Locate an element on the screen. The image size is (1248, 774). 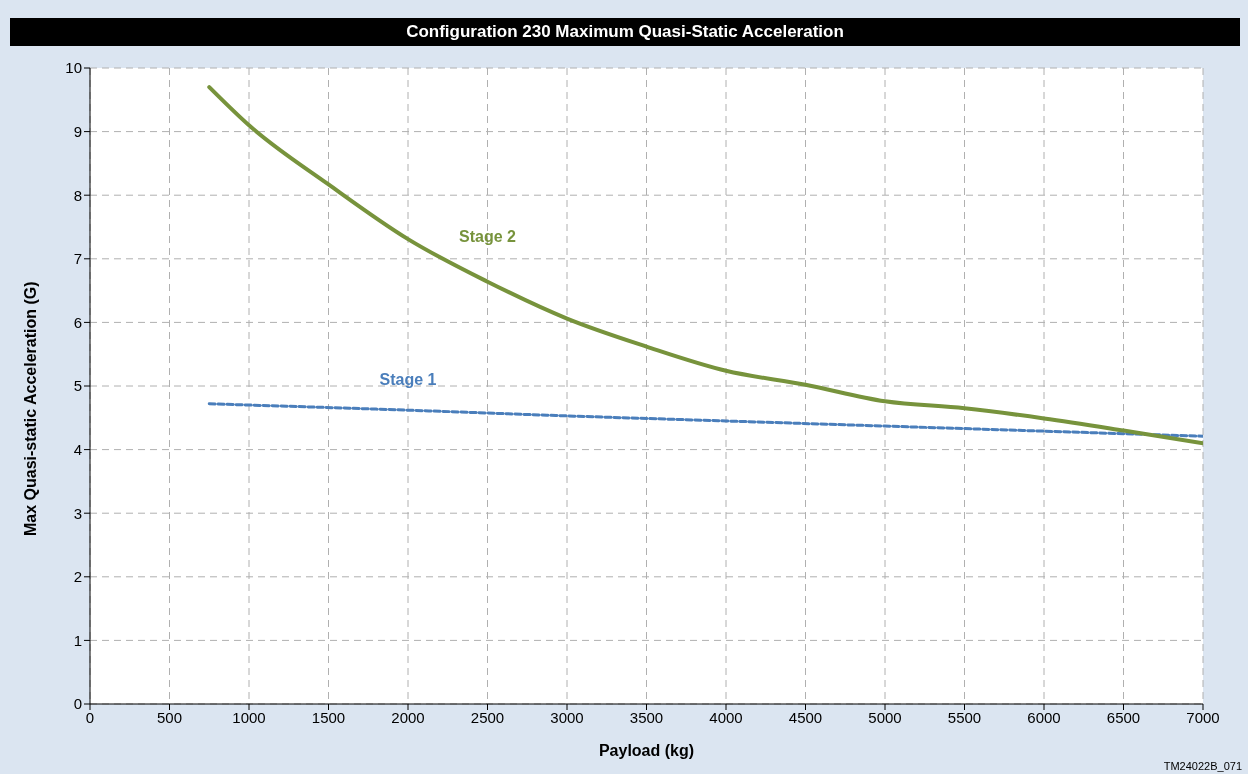
x-tick-label: 3500 is located at coordinates (646, 717).